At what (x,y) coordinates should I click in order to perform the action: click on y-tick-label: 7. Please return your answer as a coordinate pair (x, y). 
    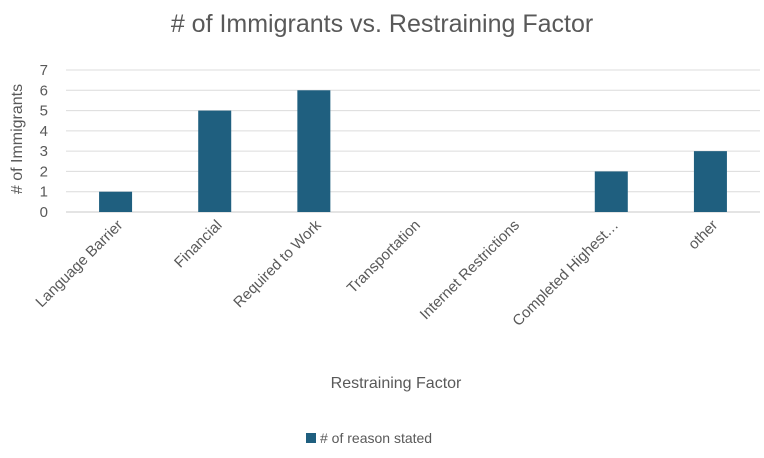
    Looking at the image, I should click on (44, 70).